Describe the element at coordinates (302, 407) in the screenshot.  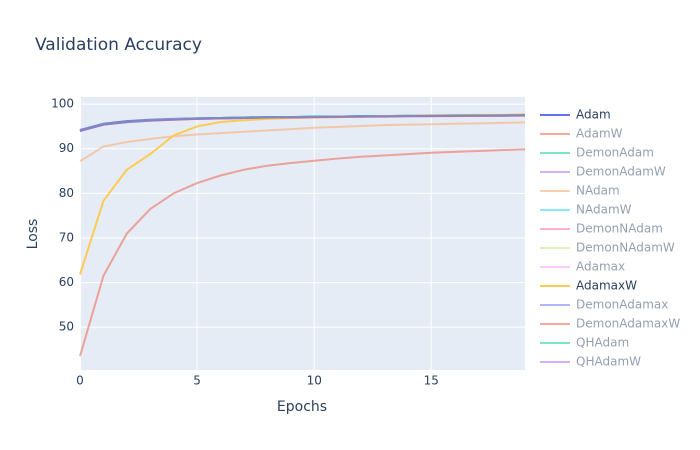
I see `x-axis-label: Epochs` at that location.